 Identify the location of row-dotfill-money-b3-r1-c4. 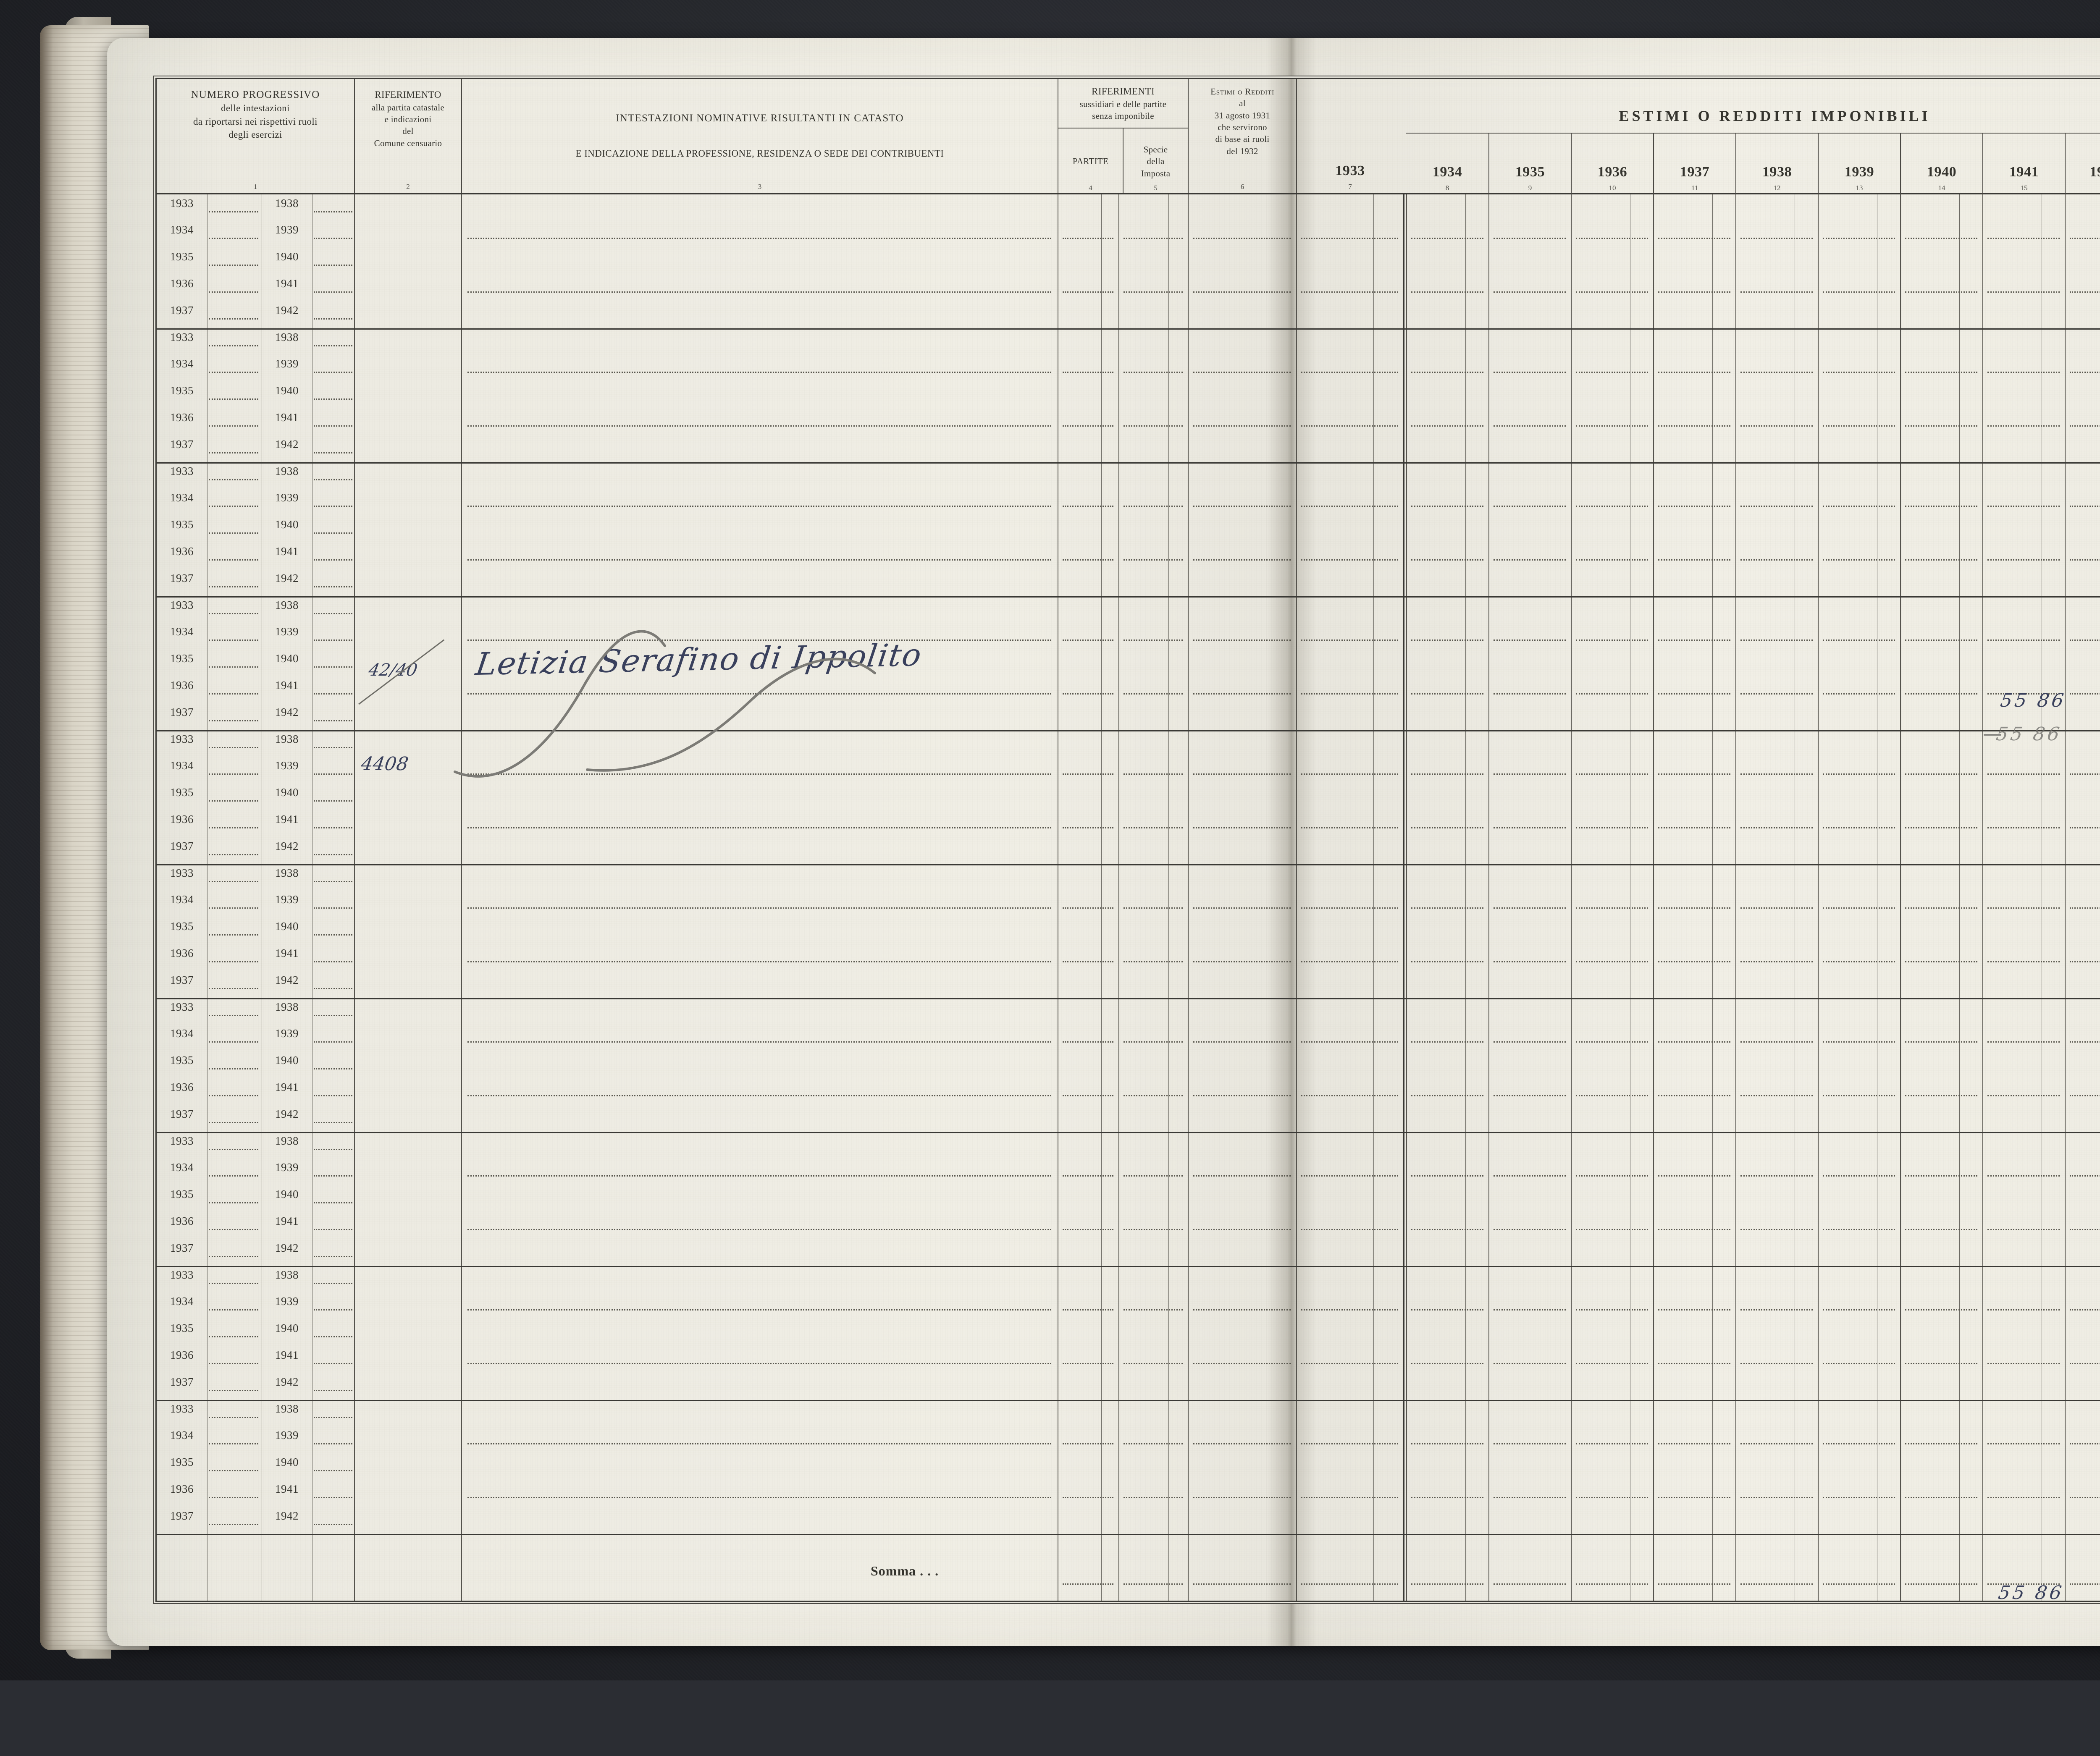
(1447, 640).